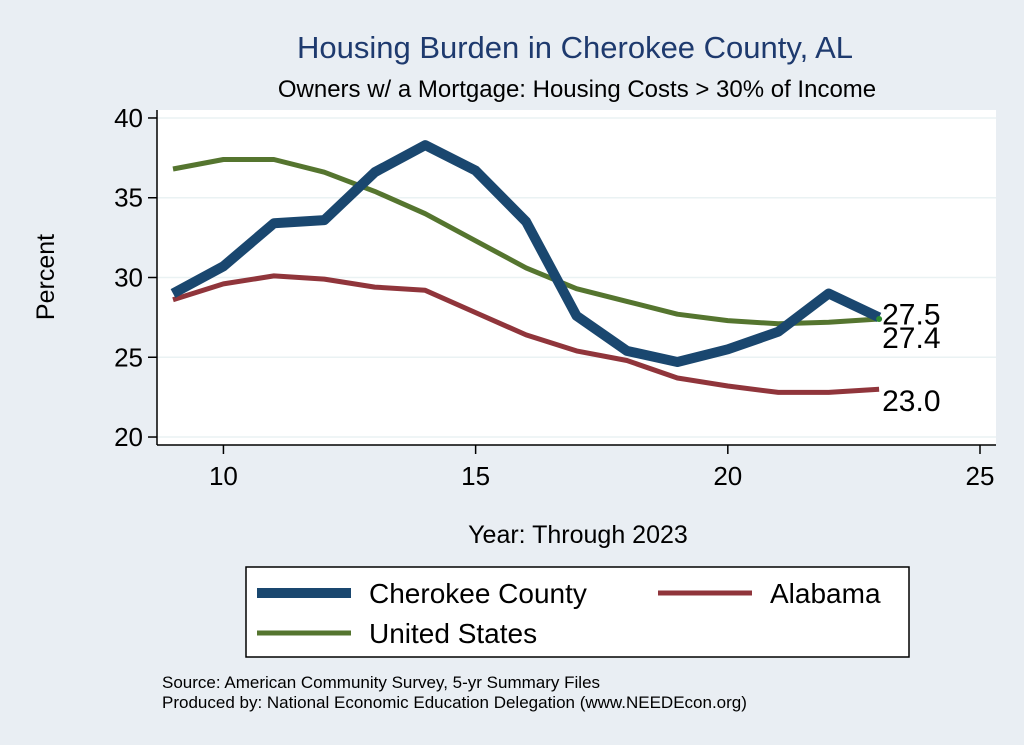 Image resolution: width=1024 pixels, height=745 pixels. I want to click on legend-label-united-states: United States, so click(453, 633).